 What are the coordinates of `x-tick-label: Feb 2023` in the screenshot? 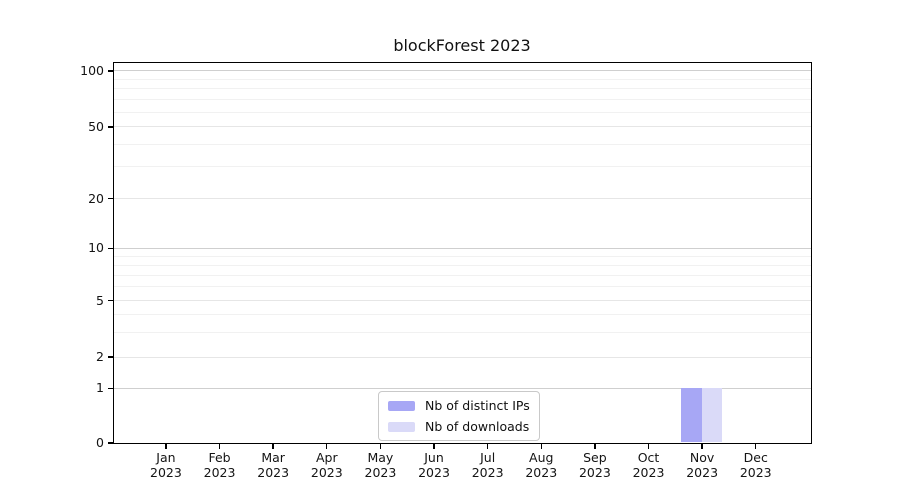 It's located at (220, 465).